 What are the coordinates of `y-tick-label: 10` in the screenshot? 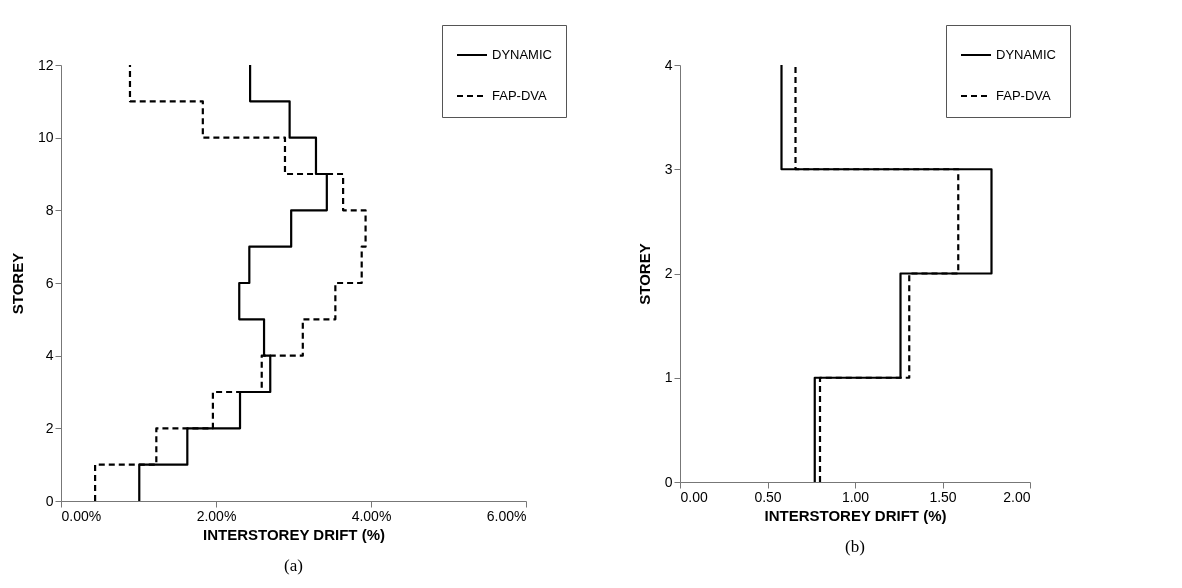 It's located at (45, 137).